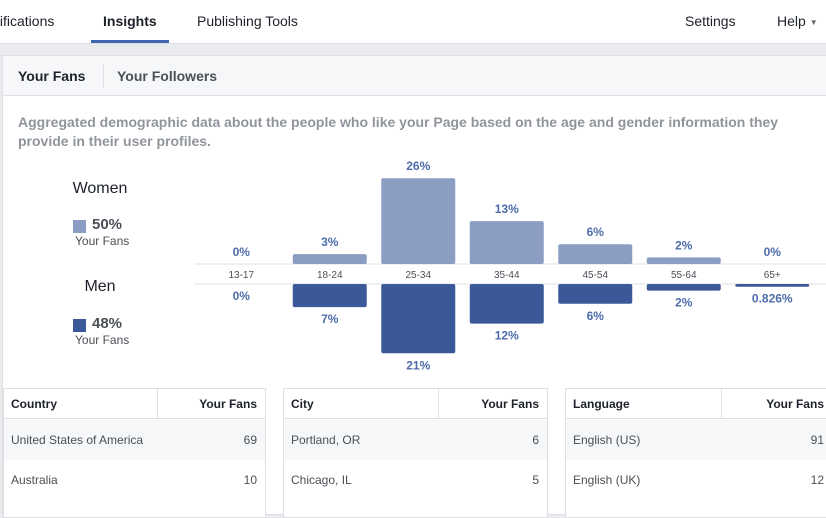 Image resolution: width=826 pixels, height=518 pixels. Describe the element at coordinates (684, 245) in the screenshot. I see `women-label-55-64: 2%` at that location.